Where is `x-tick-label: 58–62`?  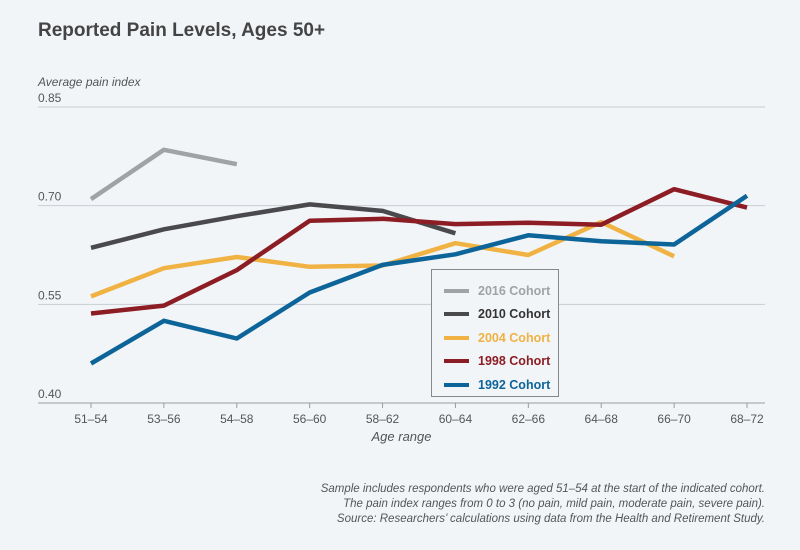 x-tick-label: 58–62 is located at coordinates (383, 419).